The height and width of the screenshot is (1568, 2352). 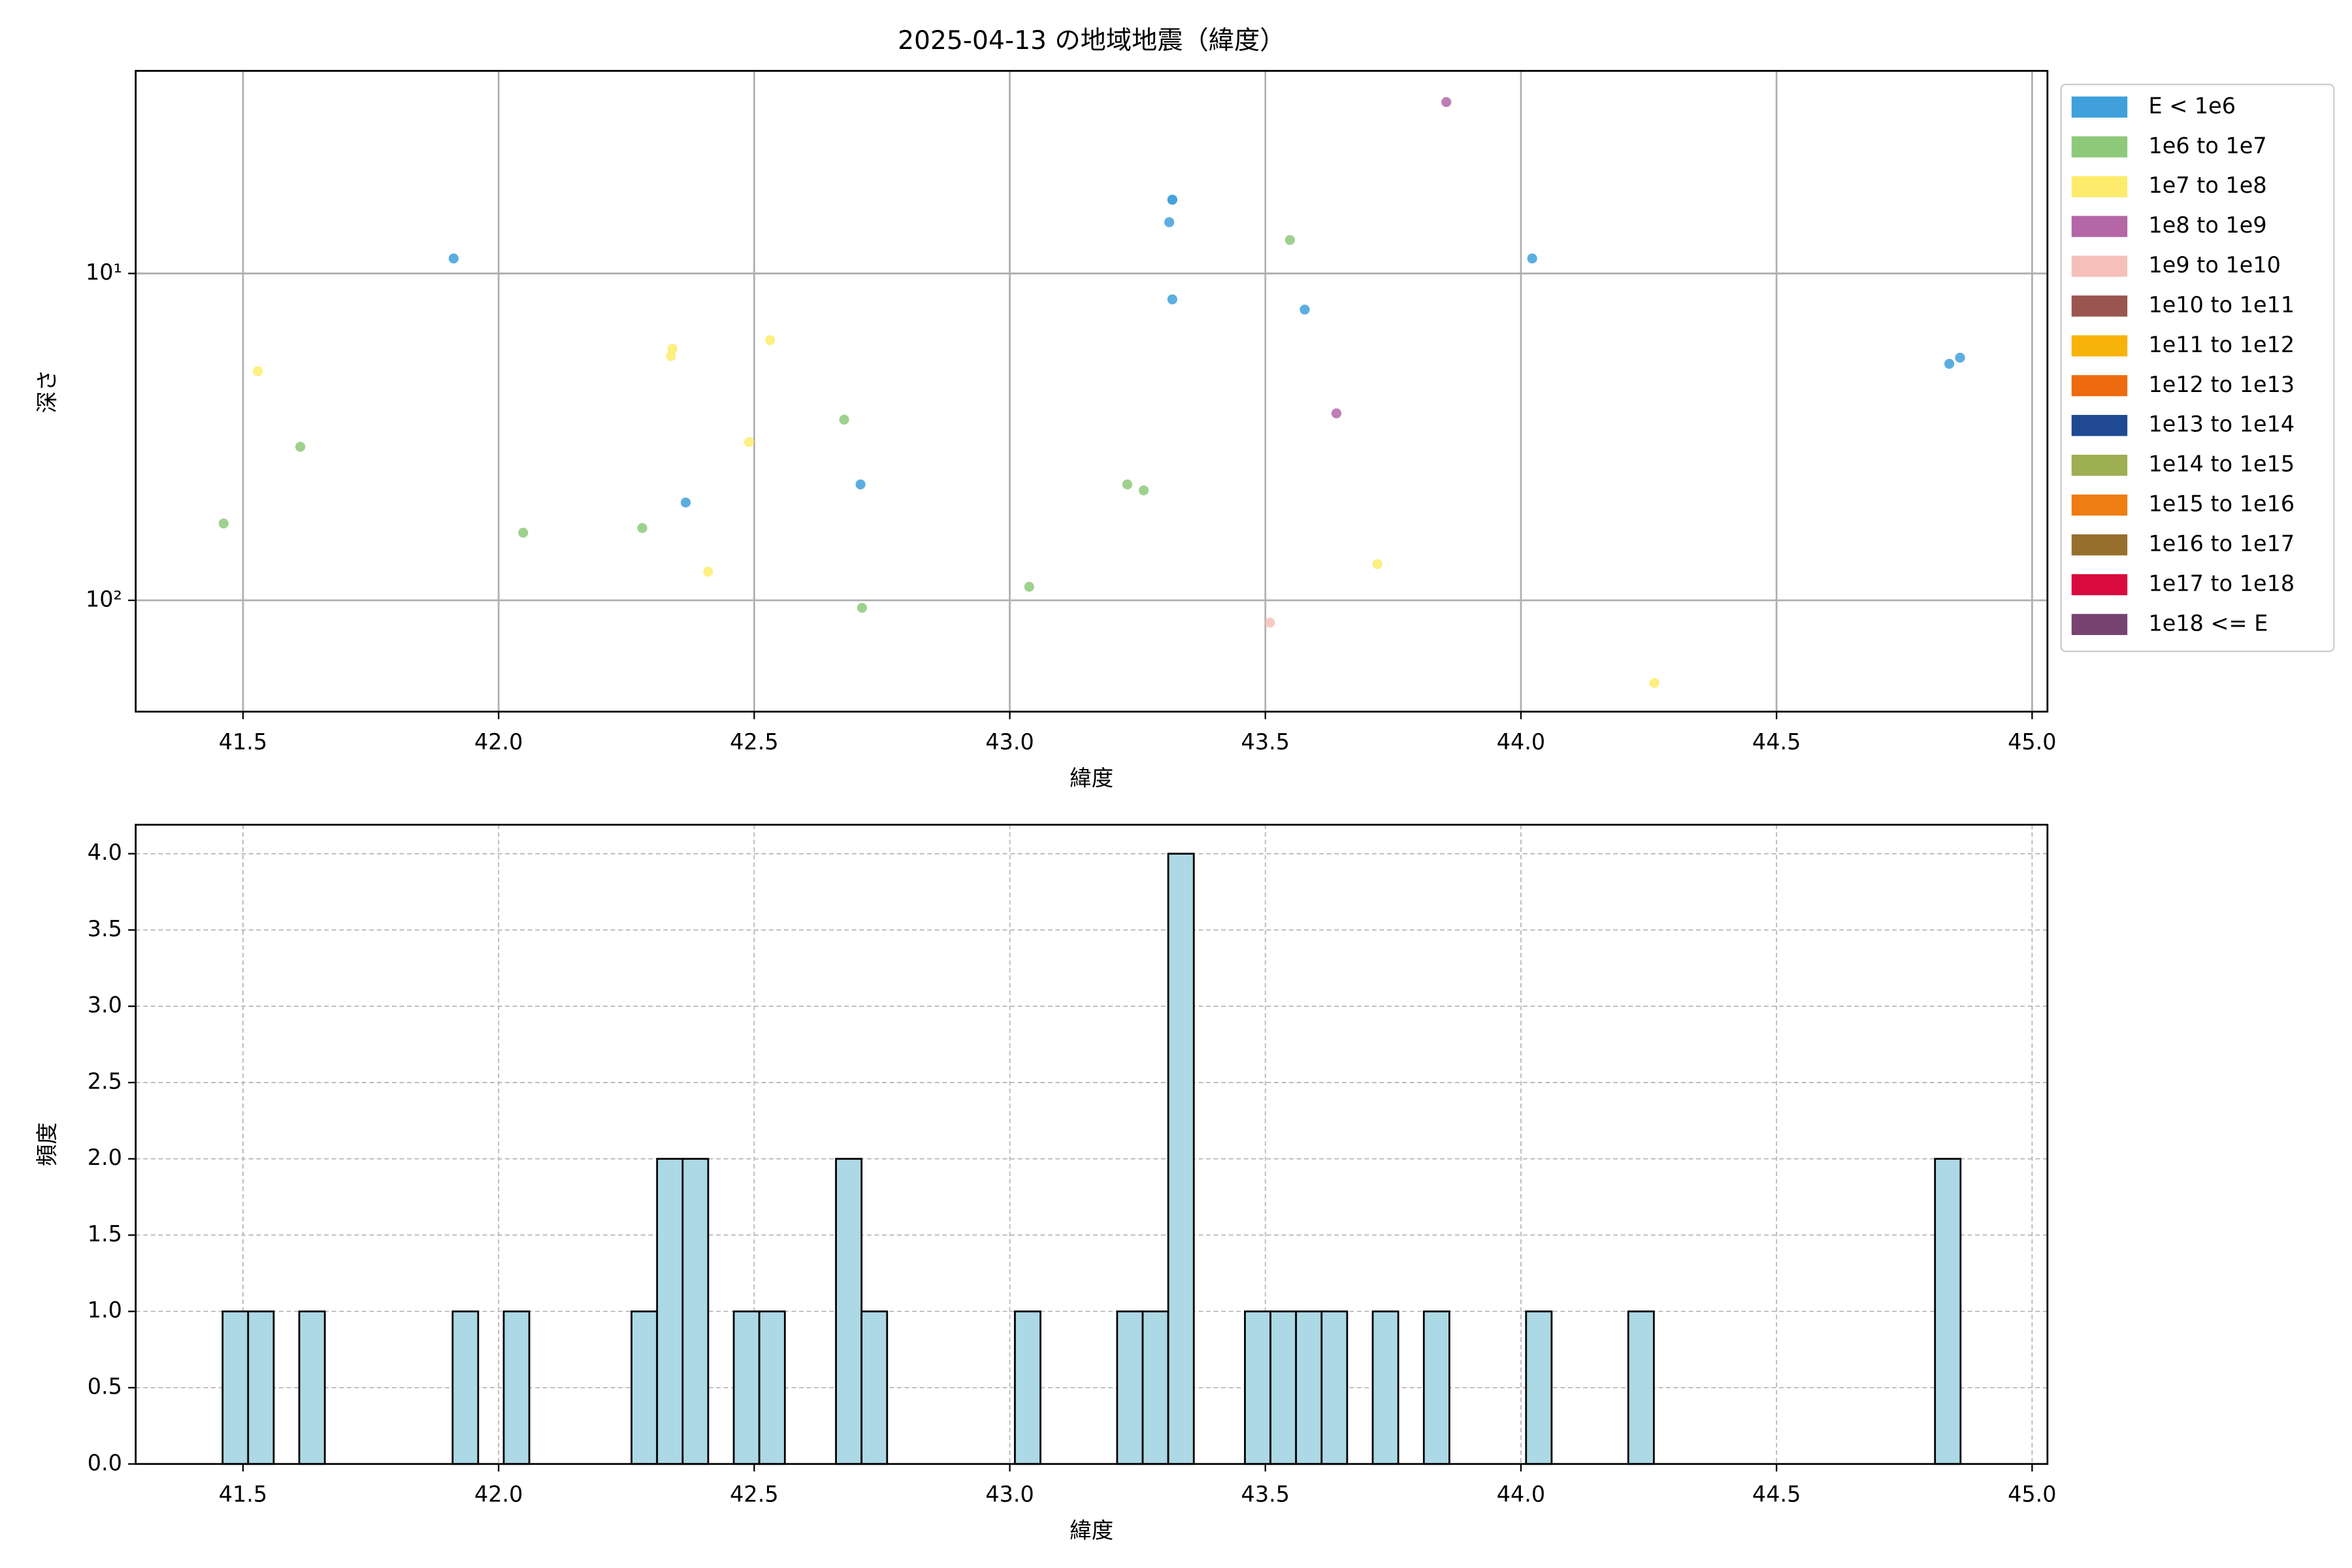 I want to click on y-tick-label: 2.0, so click(x=105, y=1157).